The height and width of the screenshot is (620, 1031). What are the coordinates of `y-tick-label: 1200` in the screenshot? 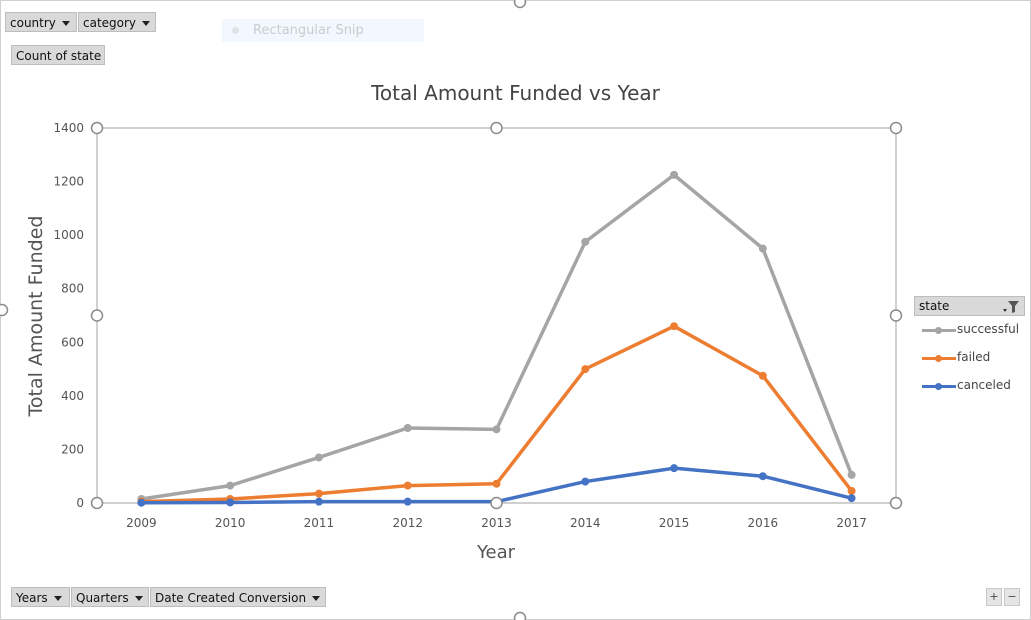 It's located at (68, 182).